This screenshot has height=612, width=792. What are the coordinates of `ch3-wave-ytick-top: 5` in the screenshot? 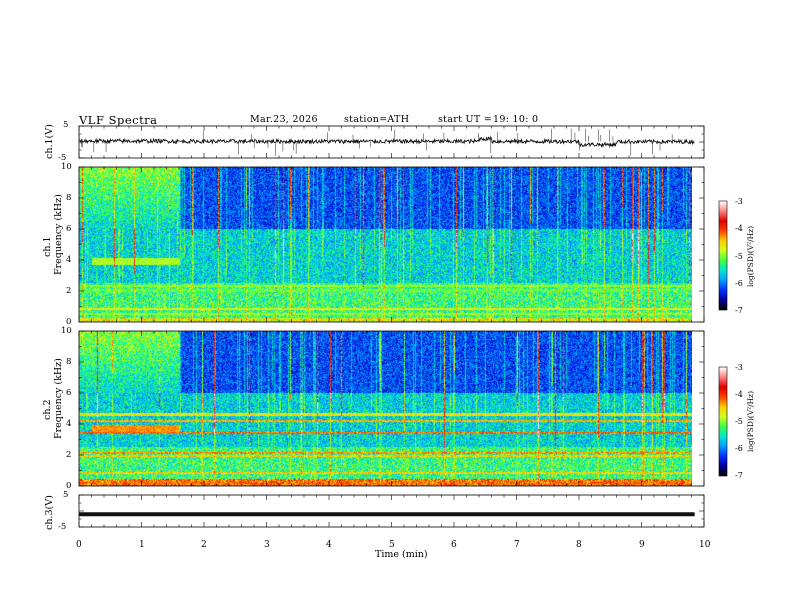 It's located at (66, 495).